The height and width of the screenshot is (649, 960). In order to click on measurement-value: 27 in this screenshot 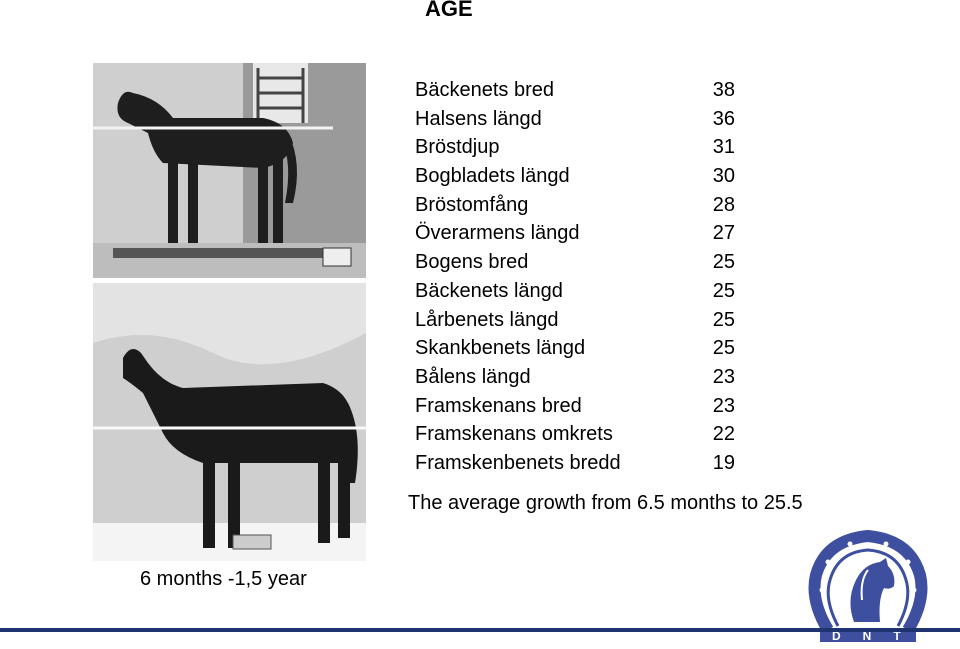, I will do `click(723, 233)`.